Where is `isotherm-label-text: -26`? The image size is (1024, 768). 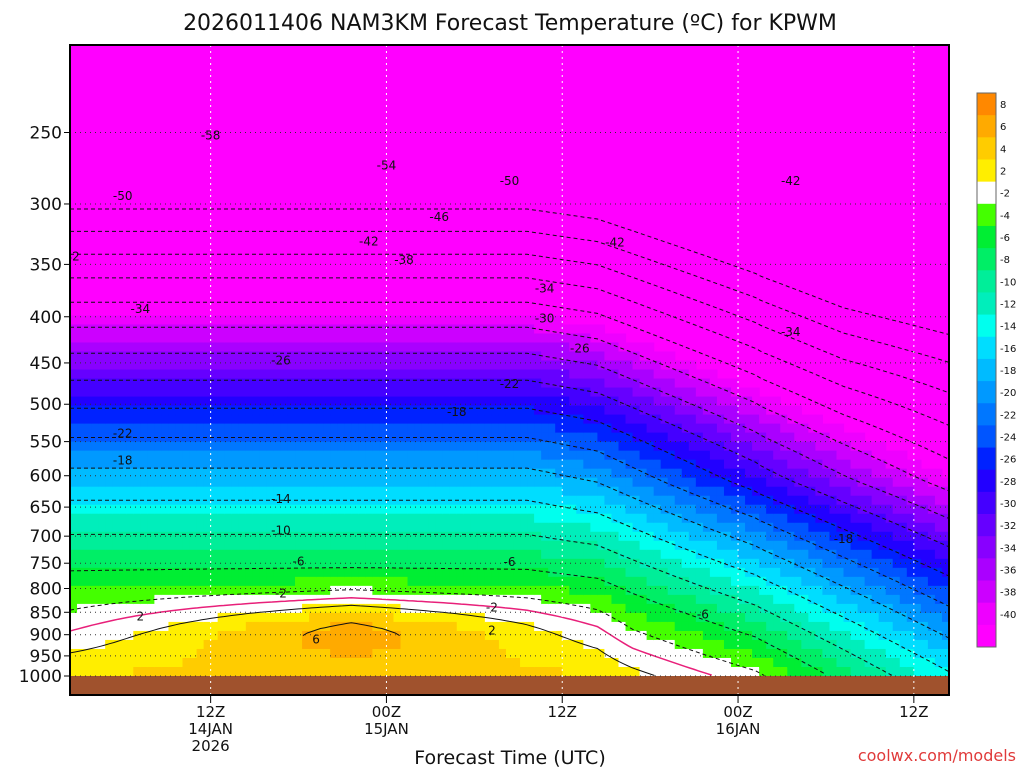 isotherm-label-text: -26 is located at coordinates (580, 349).